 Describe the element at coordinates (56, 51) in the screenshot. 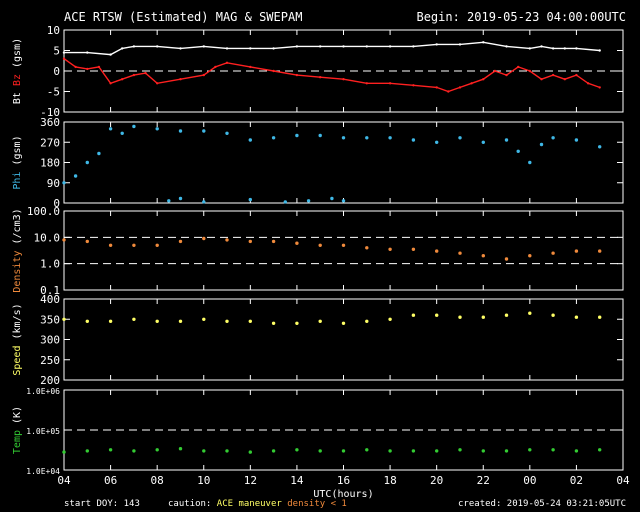

I see `panel-0-ytick-label-3: 5` at that location.